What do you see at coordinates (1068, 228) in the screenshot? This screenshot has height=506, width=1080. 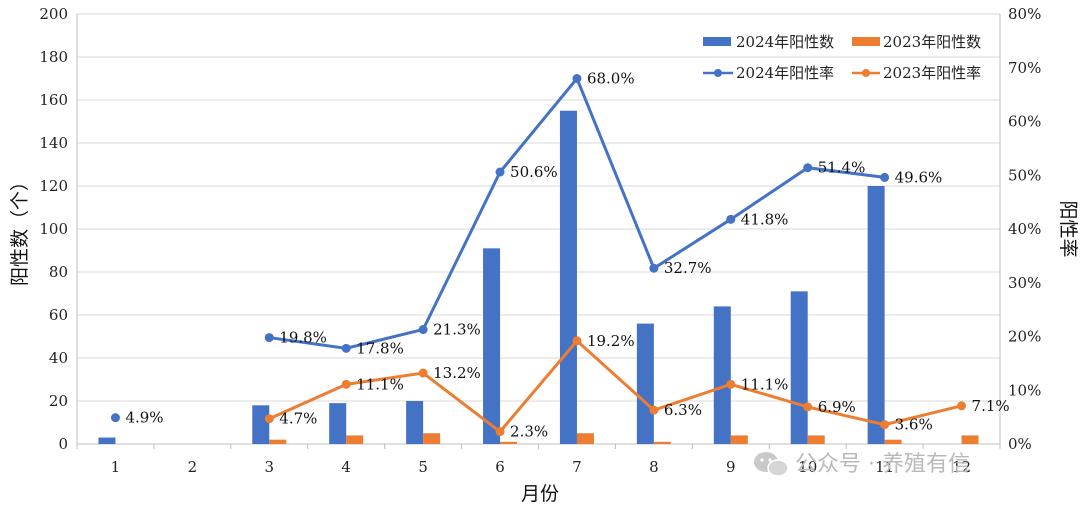 I see `y-axis-right-title: 阳性率` at bounding box center [1068, 228].